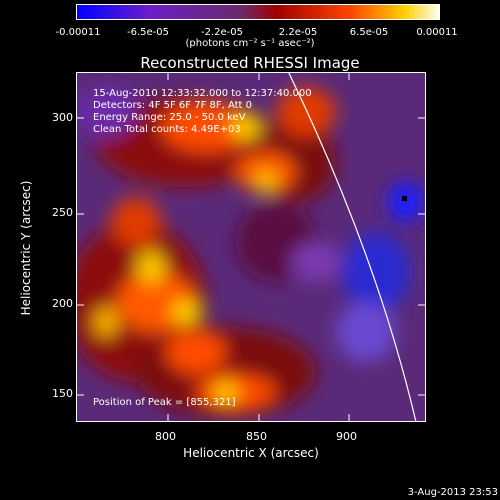  Describe the element at coordinates (164, 402) in the screenshot. I see `info-peak: Position of Peak = [855,321]` at that location.